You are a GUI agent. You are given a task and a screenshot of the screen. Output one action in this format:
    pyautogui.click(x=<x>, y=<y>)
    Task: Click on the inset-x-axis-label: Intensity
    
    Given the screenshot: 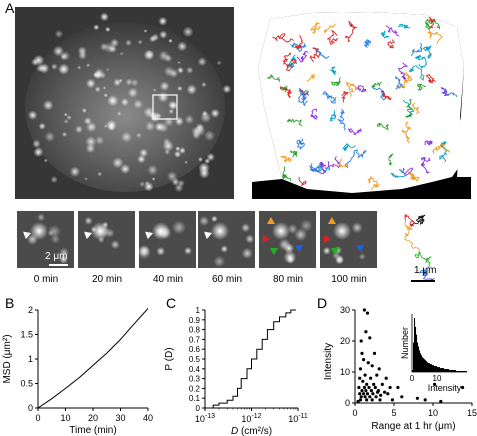 What is the action you would take?
    pyautogui.click(x=445, y=388)
    